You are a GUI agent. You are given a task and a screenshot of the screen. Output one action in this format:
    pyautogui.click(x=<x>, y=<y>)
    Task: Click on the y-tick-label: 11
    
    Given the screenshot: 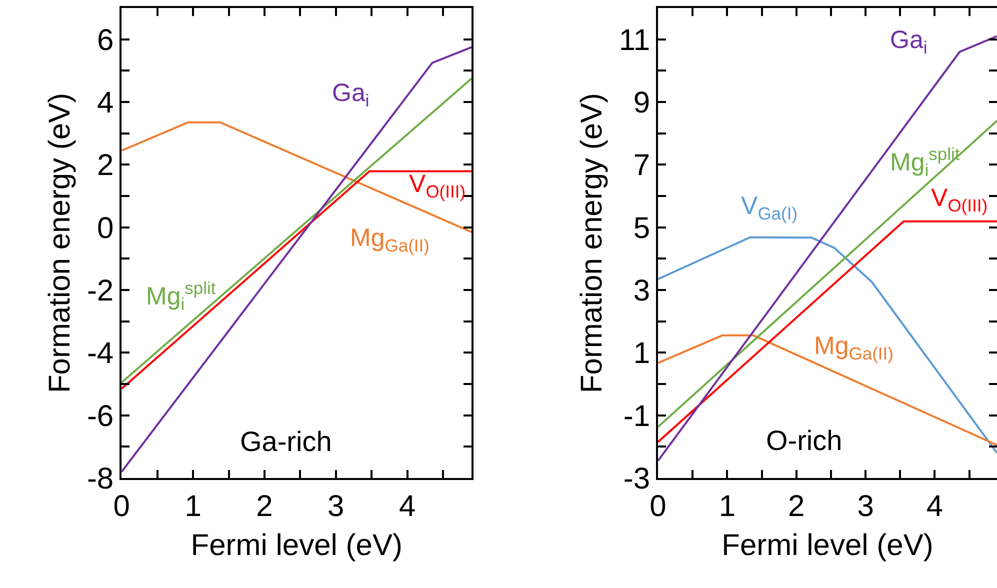 What is the action you would take?
    pyautogui.click(x=634, y=40)
    